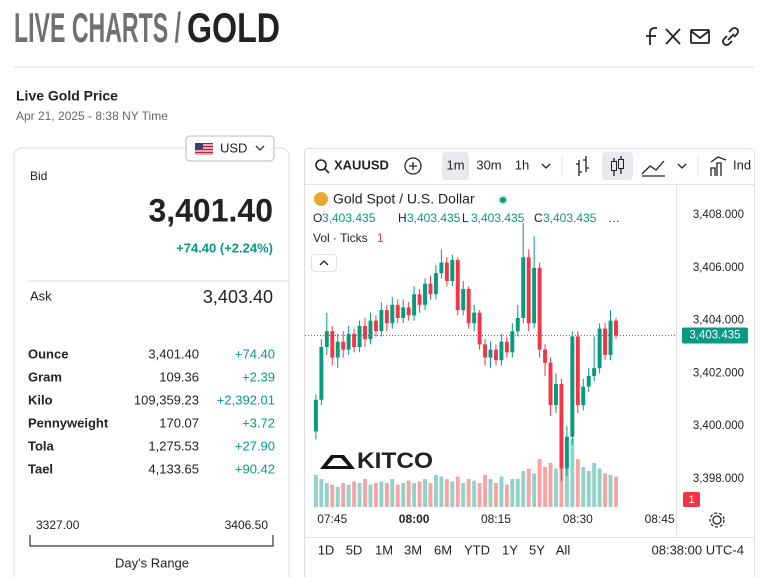 The height and width of the screenshot is (577, 768). Describe the element at coordinates (41, 295) in the screenshot. I see `ask-label: Ask` at that location.